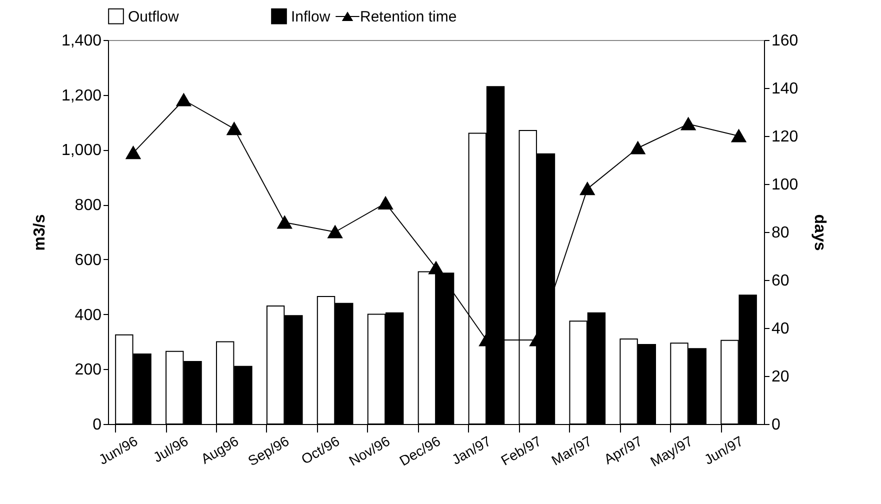  What do you see at coordinates (785, 185) in the screenshot?
I see `y2-tick-label: 100` at bounding box center [785, 185].